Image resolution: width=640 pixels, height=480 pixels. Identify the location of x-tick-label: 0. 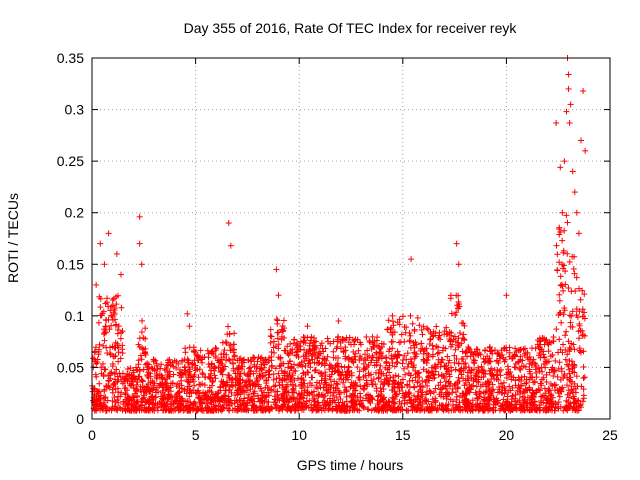
(92, 435).